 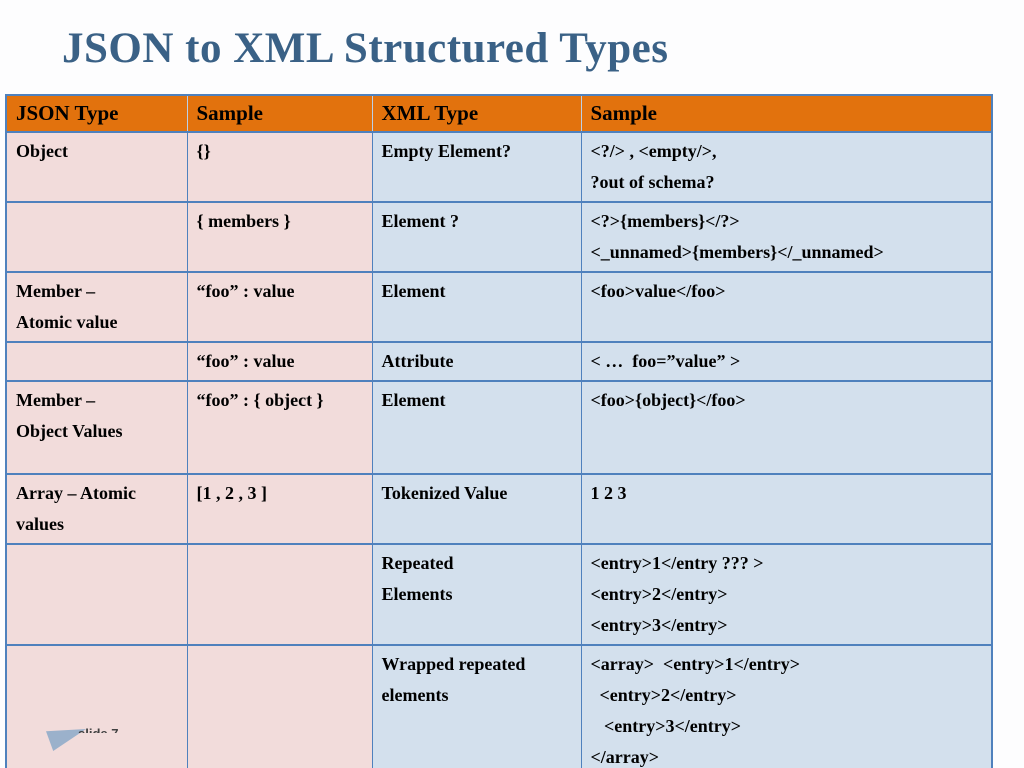 I want to click on header-xml-sample: Sample, so click(x=786, y=114).